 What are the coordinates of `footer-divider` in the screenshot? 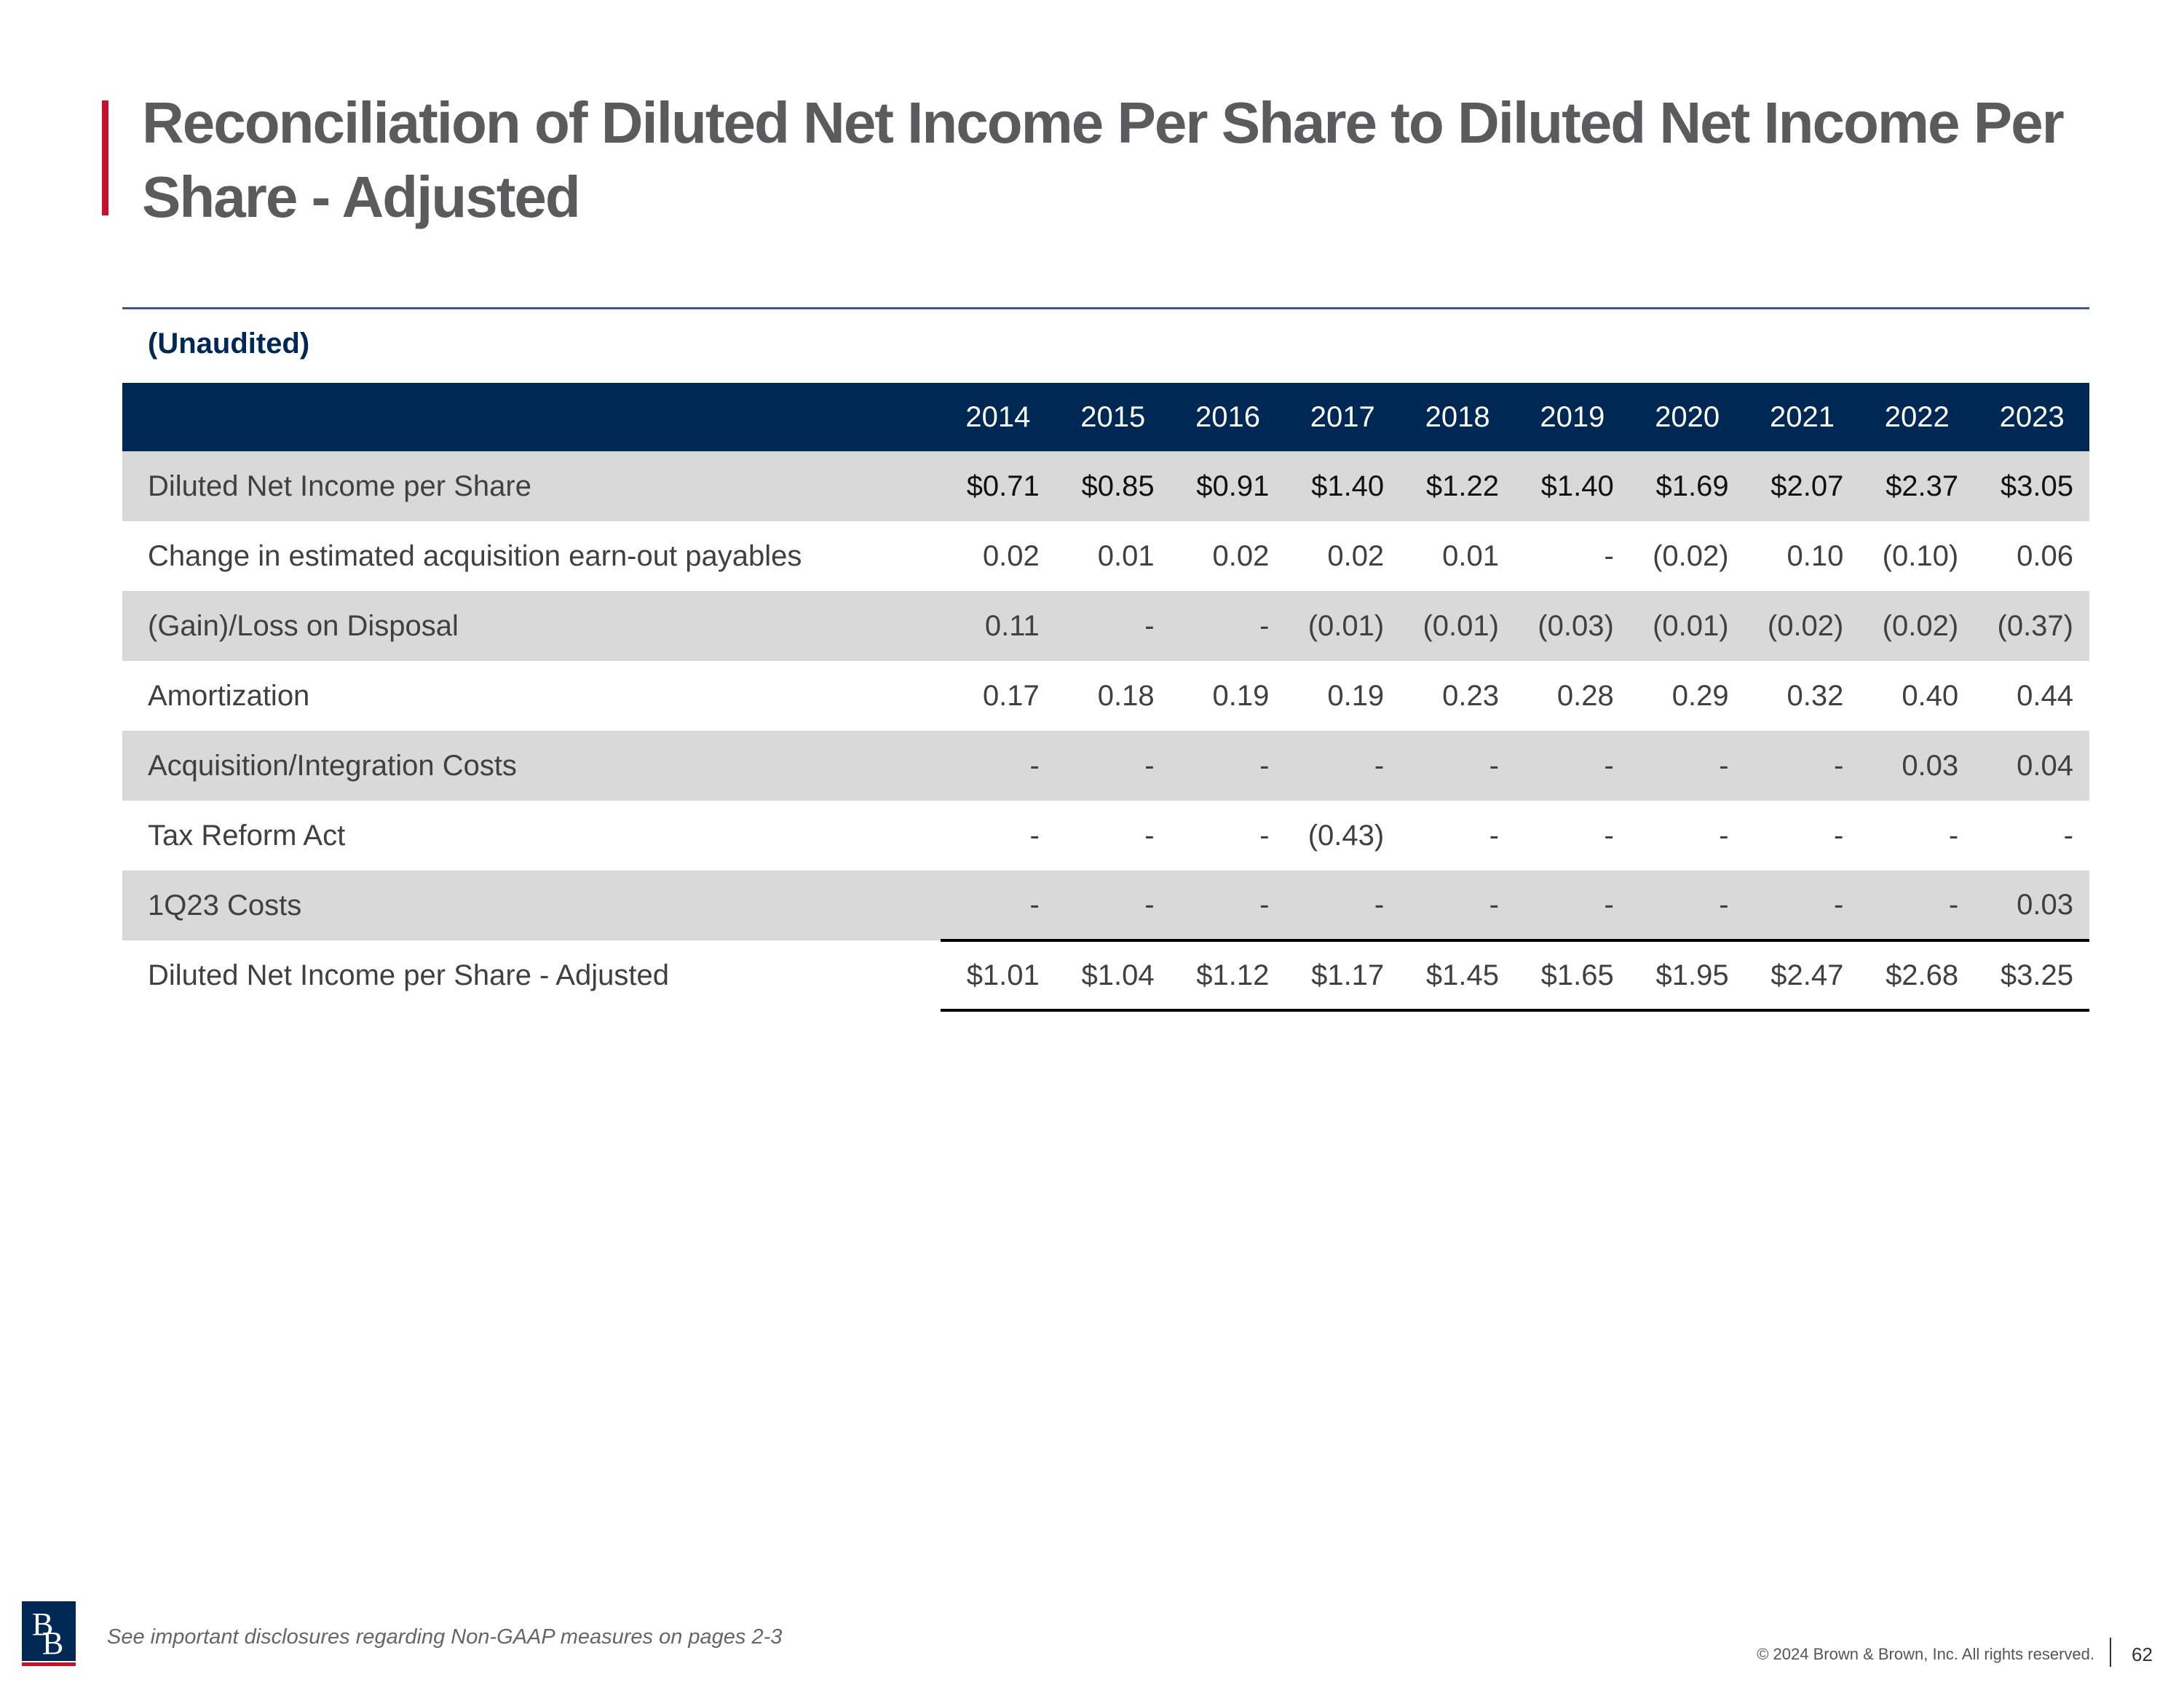 It's located at (2110, 1652).